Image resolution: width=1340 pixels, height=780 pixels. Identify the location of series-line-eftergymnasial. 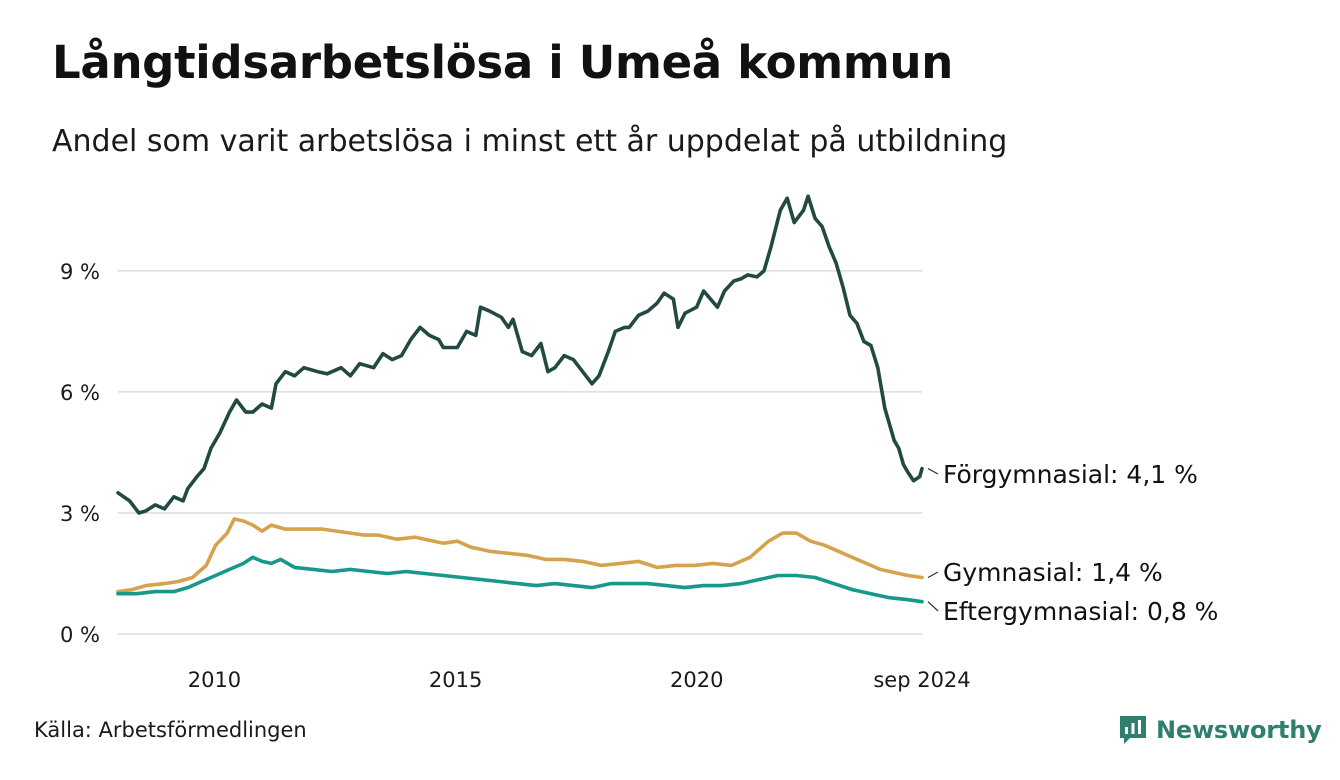
(520, 579).